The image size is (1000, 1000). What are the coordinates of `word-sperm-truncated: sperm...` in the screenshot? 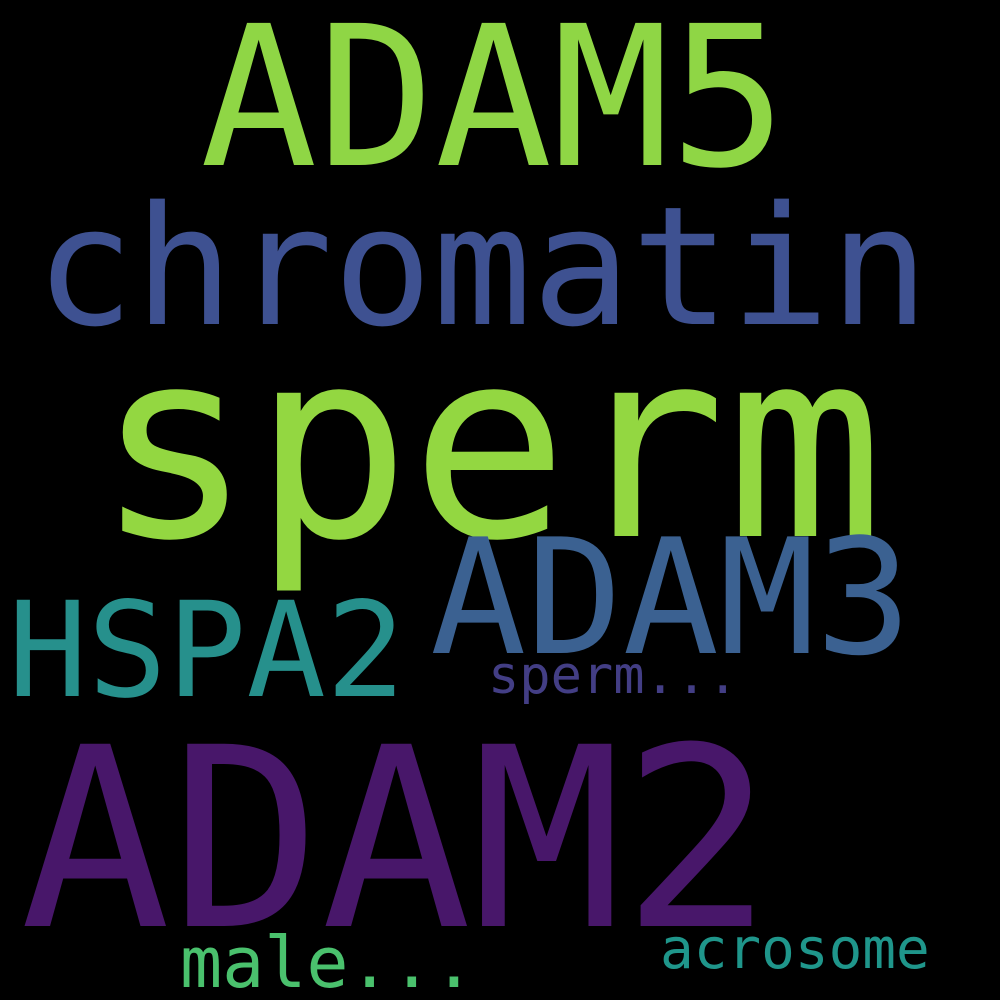 It's located at (613, 676).